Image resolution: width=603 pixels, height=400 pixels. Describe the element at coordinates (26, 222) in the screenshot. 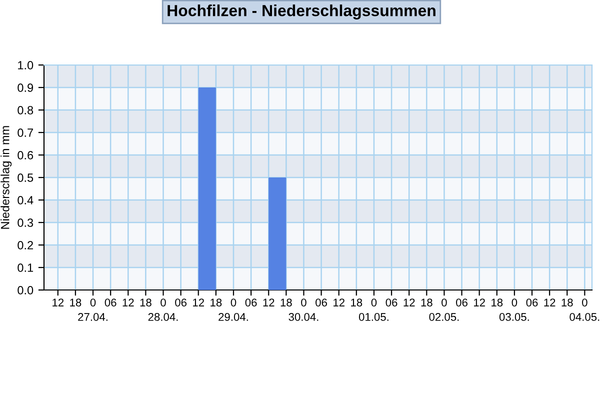

I see `y-tick-label: 0.3` at that location.